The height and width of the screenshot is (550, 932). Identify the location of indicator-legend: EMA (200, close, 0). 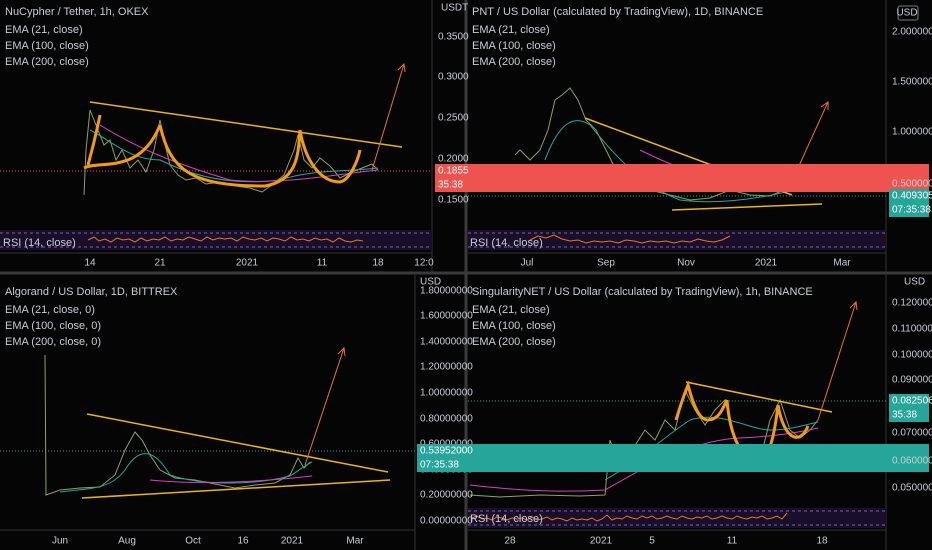
(53, 342).